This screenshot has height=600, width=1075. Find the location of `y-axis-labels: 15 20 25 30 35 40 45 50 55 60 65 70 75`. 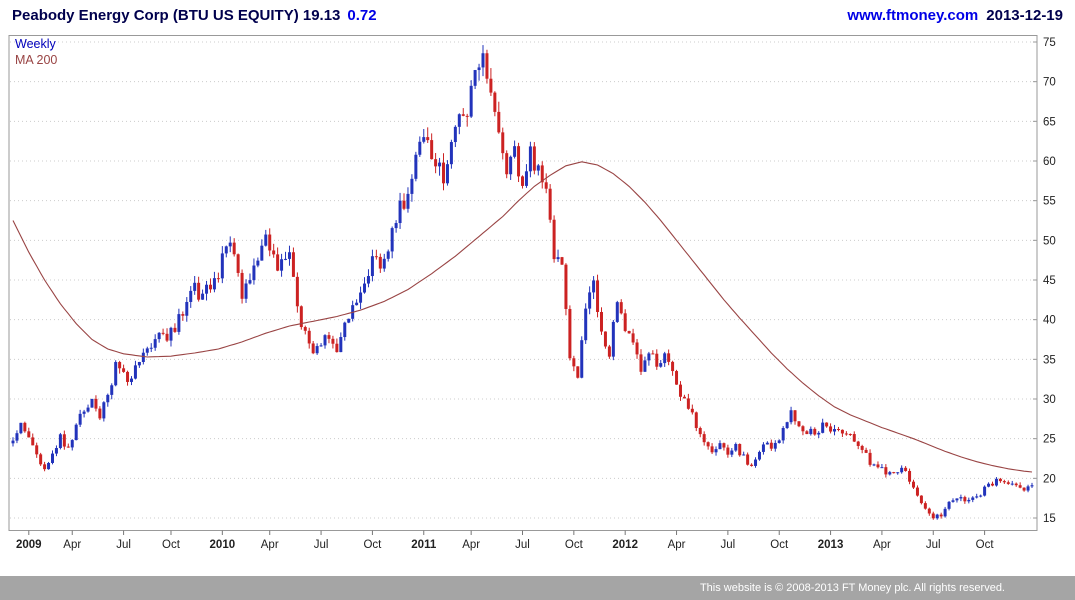

y-axis-labels: 15 20 25 30 35 40 45 50 55 60 65 70 75 is located at coordinates (1049, 281).